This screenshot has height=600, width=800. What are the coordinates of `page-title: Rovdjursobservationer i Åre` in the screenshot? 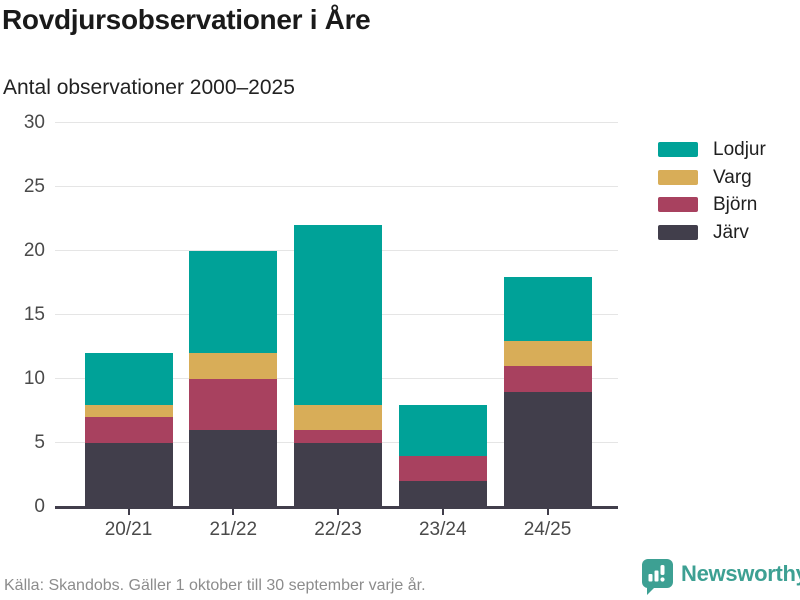 It's located at (186, 19).